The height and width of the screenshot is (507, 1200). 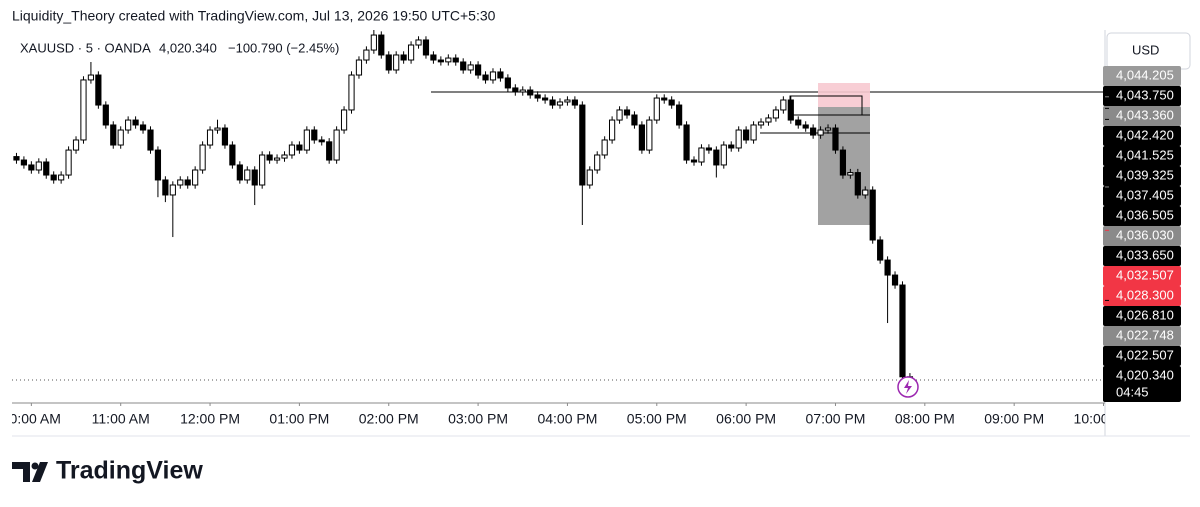 What do you see at coordinates (1145, 49) in the screenshot?
I see `currency: USD` at bounding box center [1145, 49].